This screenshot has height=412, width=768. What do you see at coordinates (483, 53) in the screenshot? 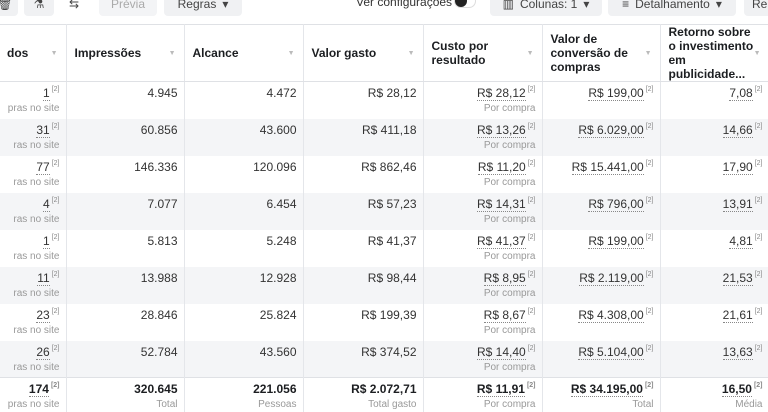
I see `column-header-cost-per-result: Custo por resultado ▼` at bounding box center [483, 53].